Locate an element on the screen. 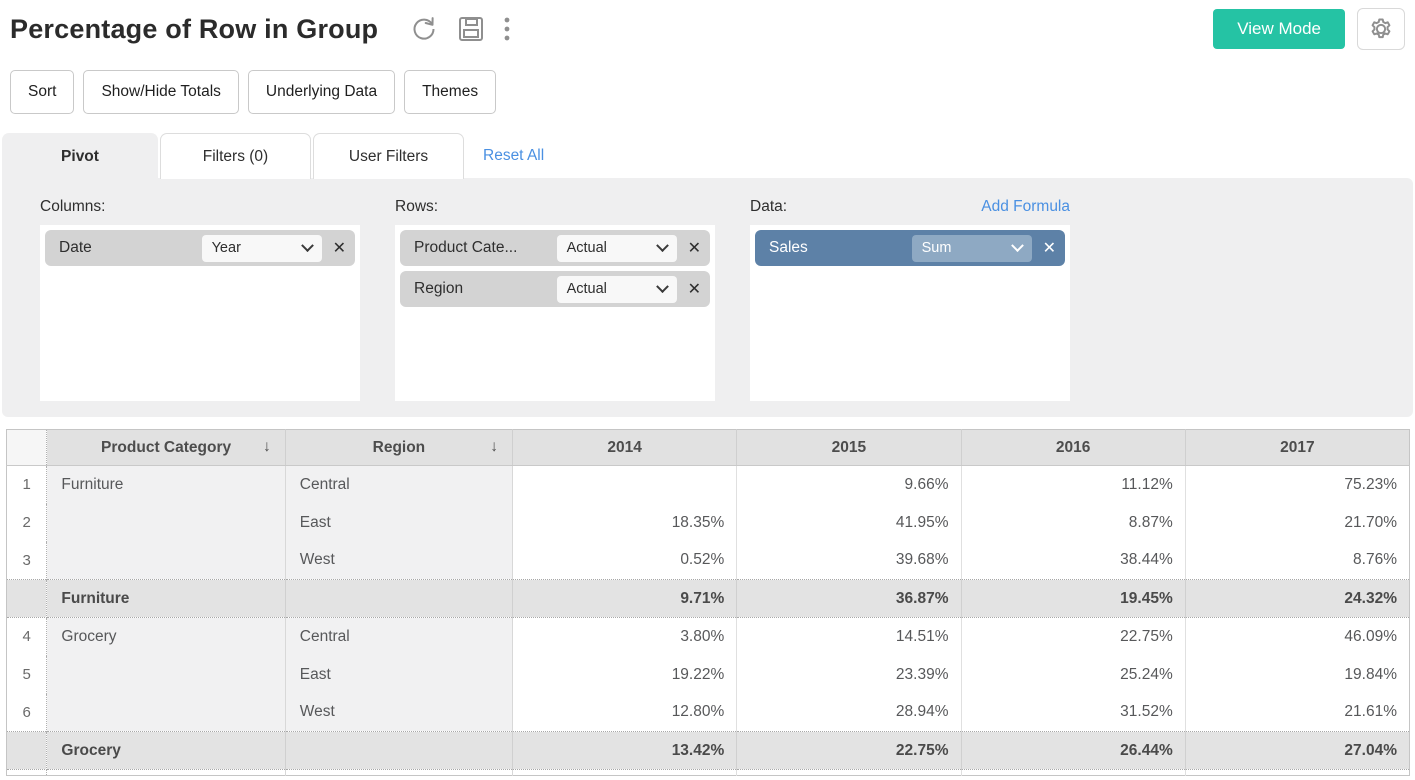  cell-value: 8.76% is located at coordinates (1297, 560).